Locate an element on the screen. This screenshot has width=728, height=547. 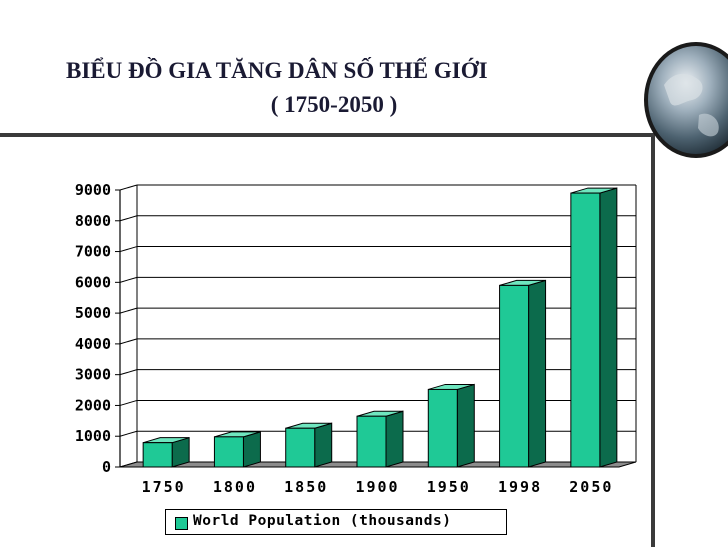
y-tick-label: 3000 is located at coordinates (93, 375).